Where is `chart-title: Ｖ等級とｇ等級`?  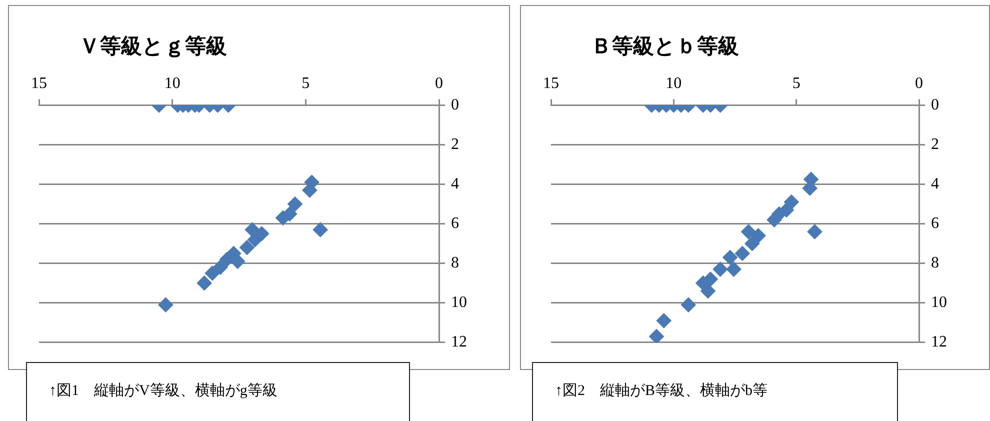
chart-title: Ｖ等級とｇ等級 is located at coordinates (153, 46).